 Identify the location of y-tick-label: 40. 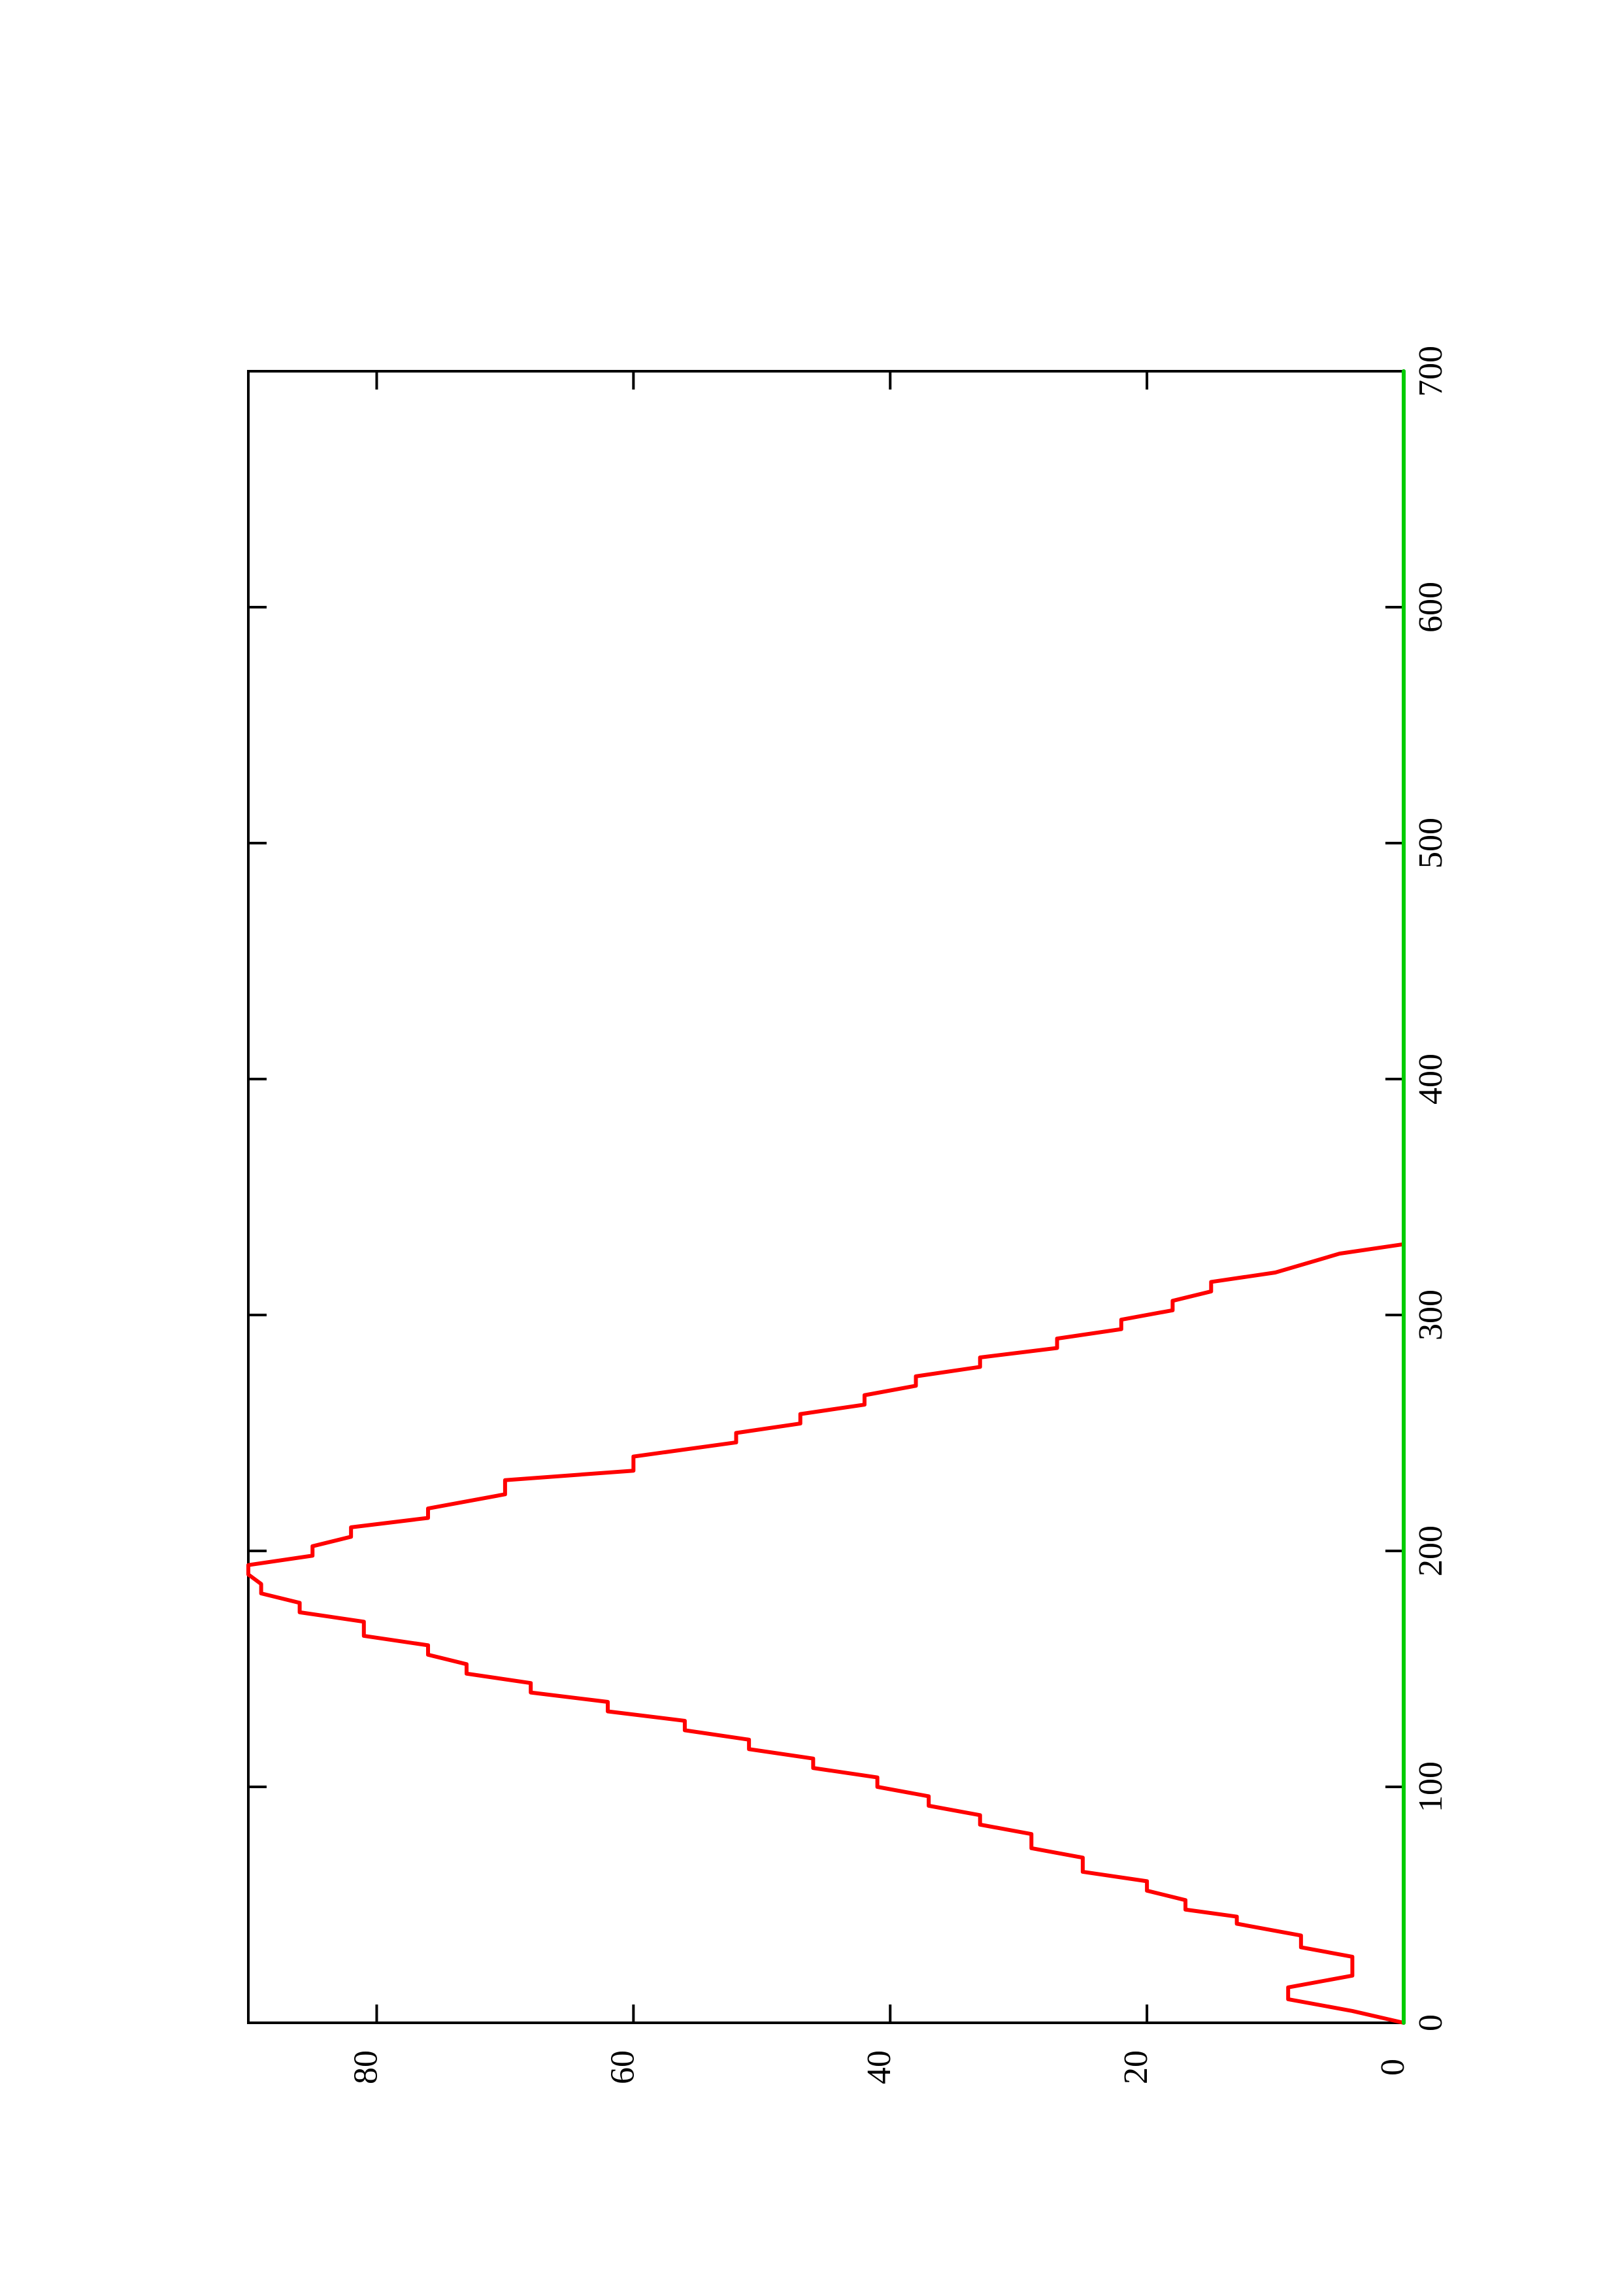
(880, 2067).